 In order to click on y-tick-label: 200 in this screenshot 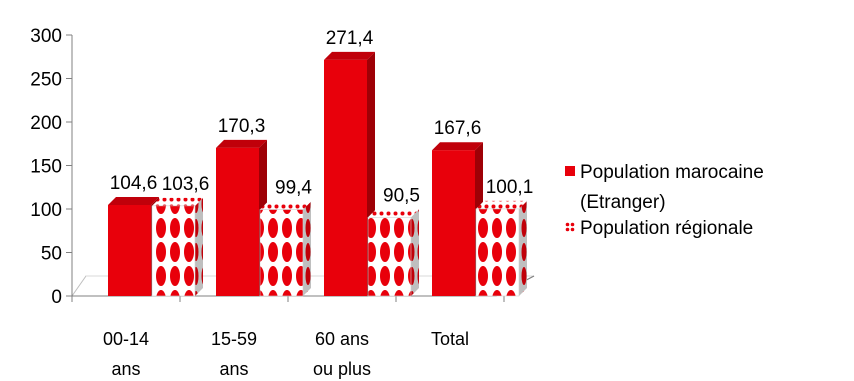, I will do `click(46, 123)`.